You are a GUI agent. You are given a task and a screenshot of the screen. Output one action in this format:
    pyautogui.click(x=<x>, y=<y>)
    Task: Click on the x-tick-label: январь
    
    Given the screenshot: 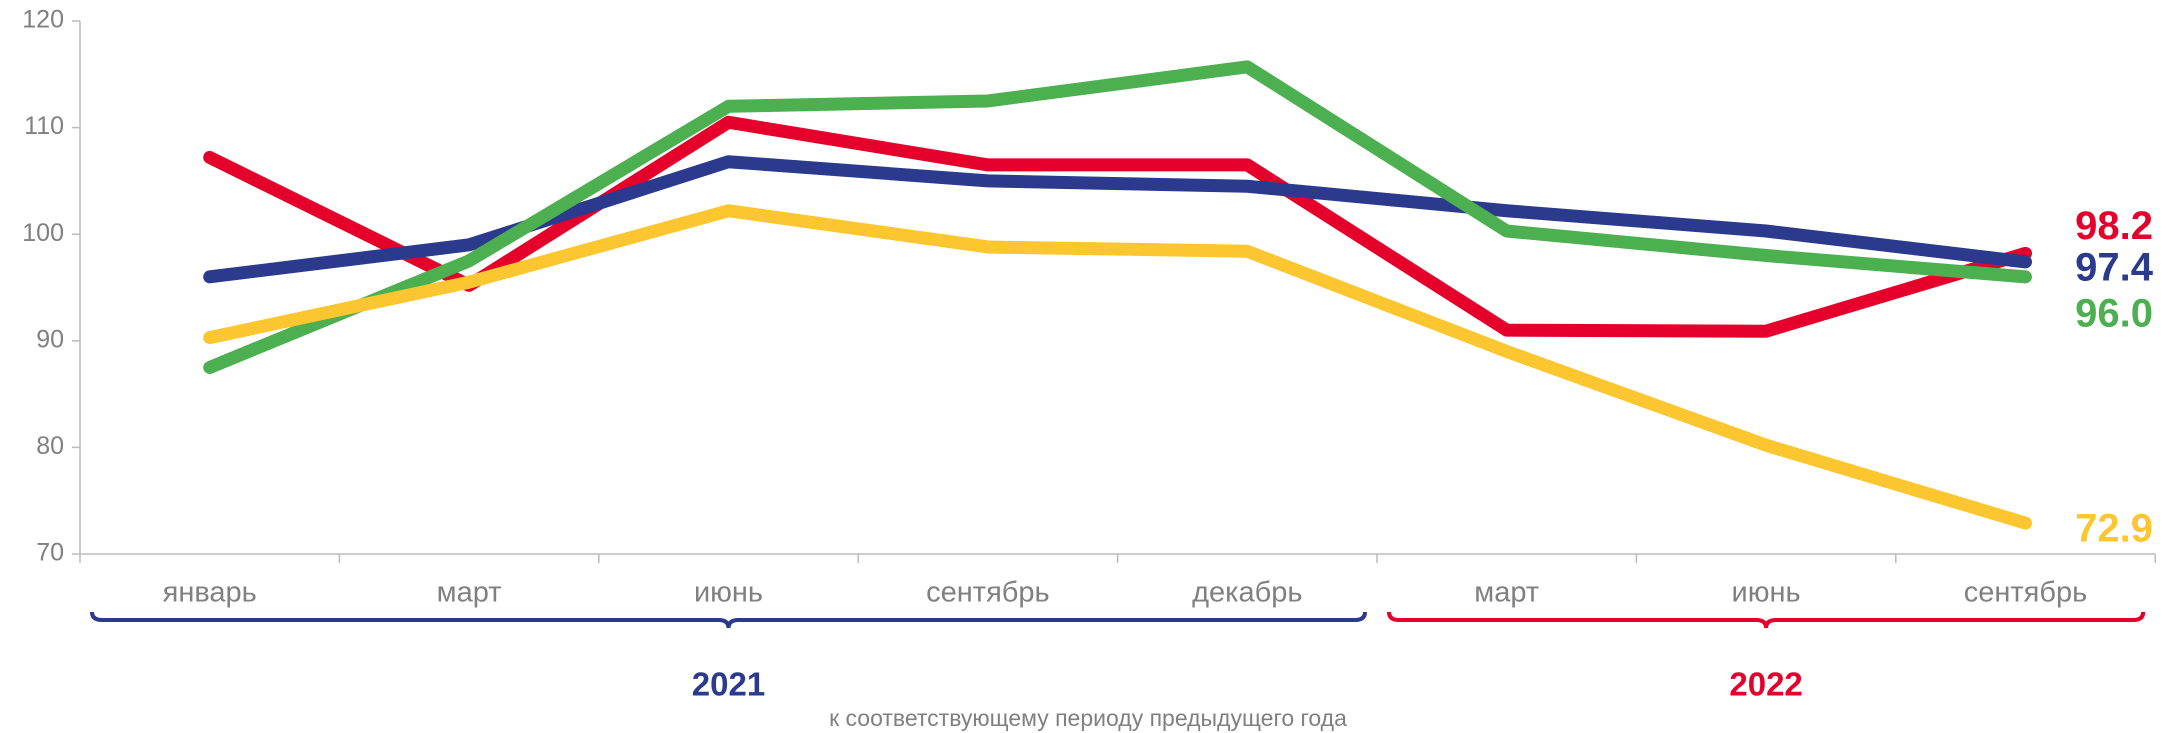 What is the action you would take?
    pyautogui.click(x=210, y=593)
    